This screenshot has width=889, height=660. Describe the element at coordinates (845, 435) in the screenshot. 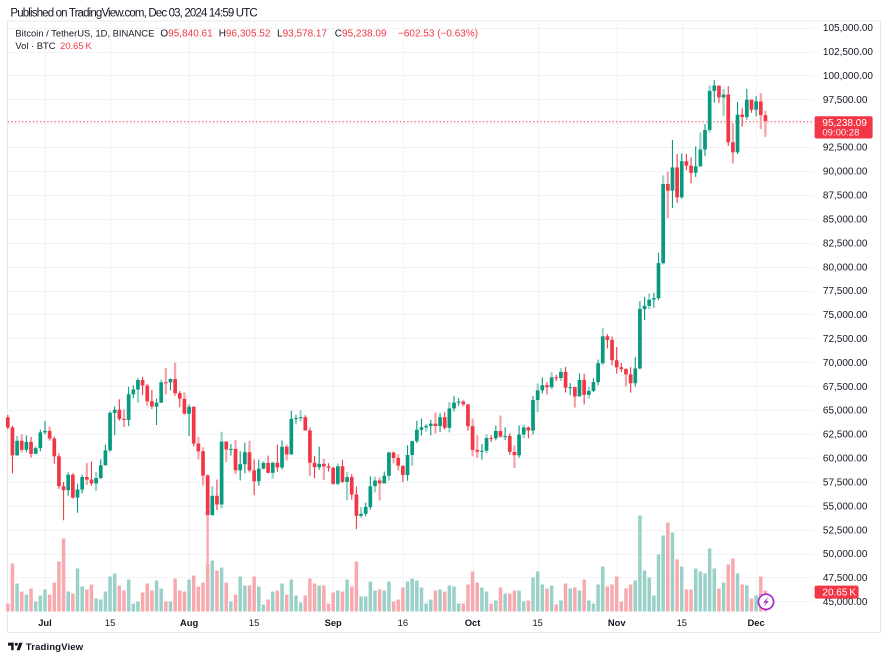

I see `svg-text: 62,500.00` at that location.